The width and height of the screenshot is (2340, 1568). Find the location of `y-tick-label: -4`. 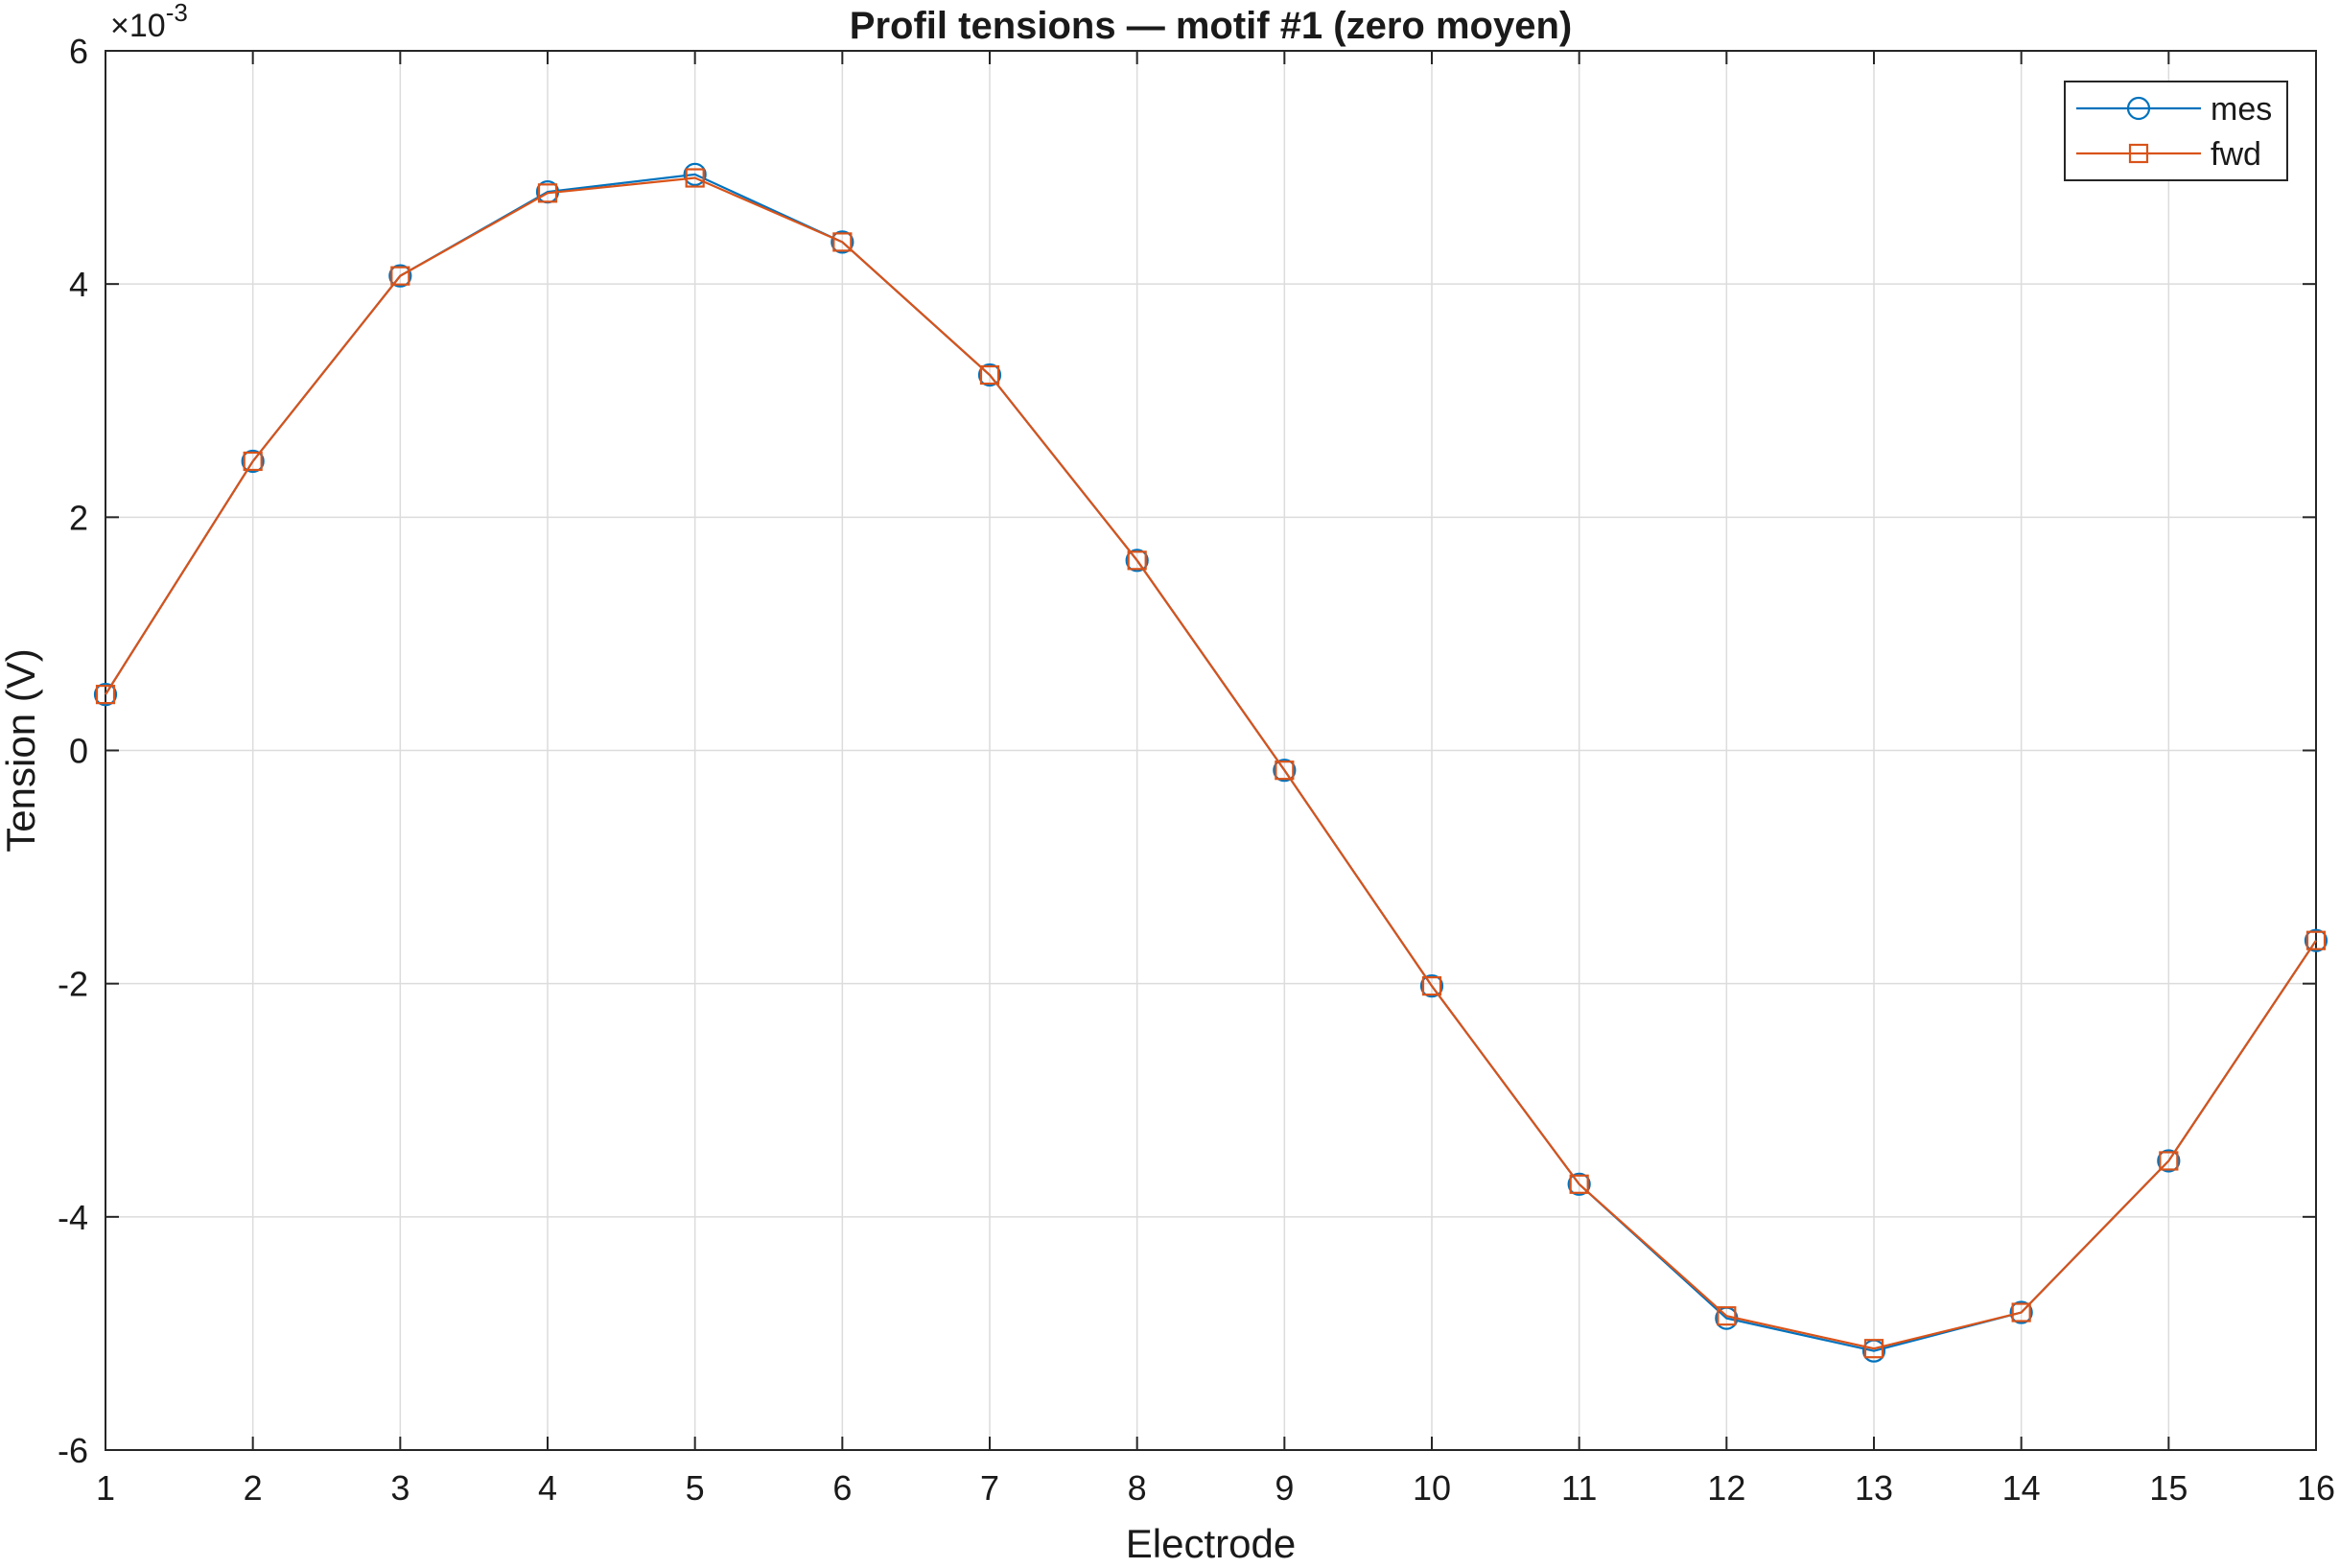

y-tick-label: -4 is located at coordinates (73, 1217).